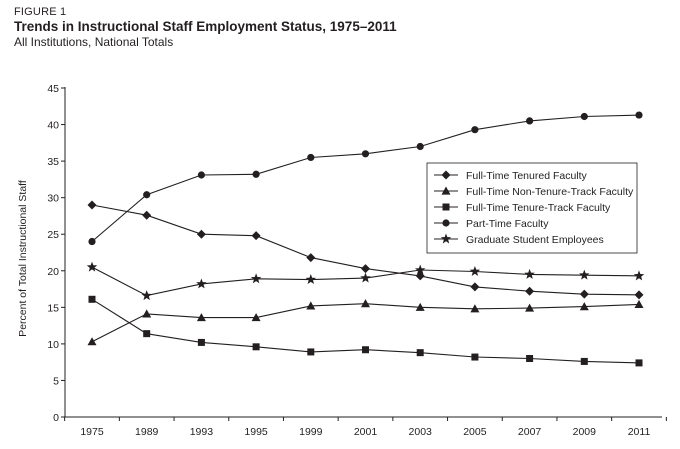 This screenshot has width=680, height=449. What do you see at coordinates (56, 418) in the screenshot?
I see `y-tick-label: 0` at bounding box center [56, 418].